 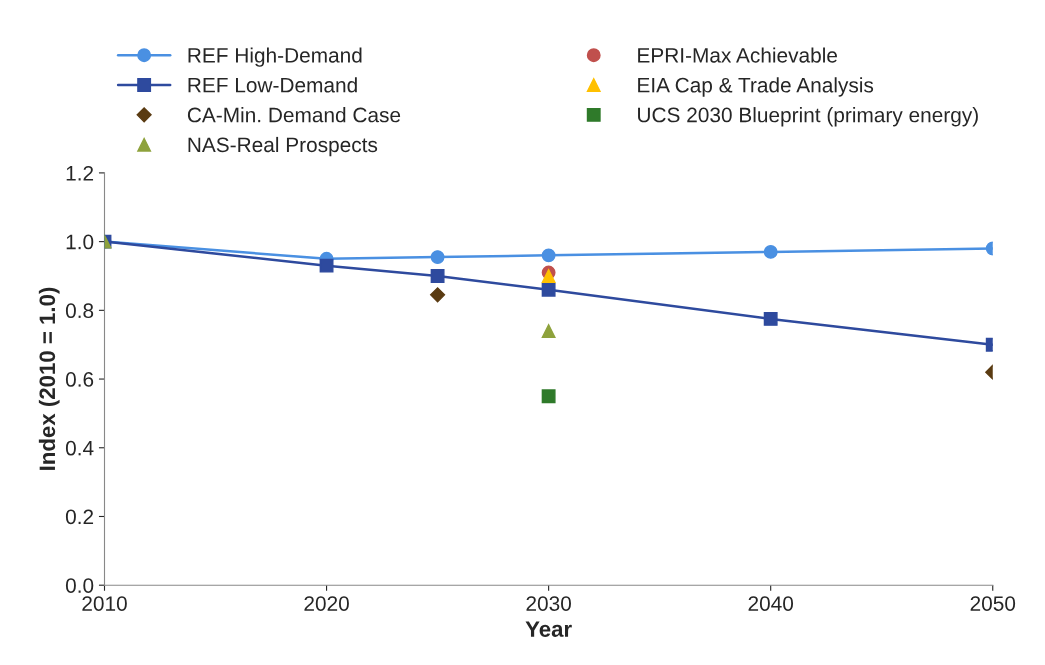 I want to click on x-tick-label: 2010, so click(x=104, y=603).